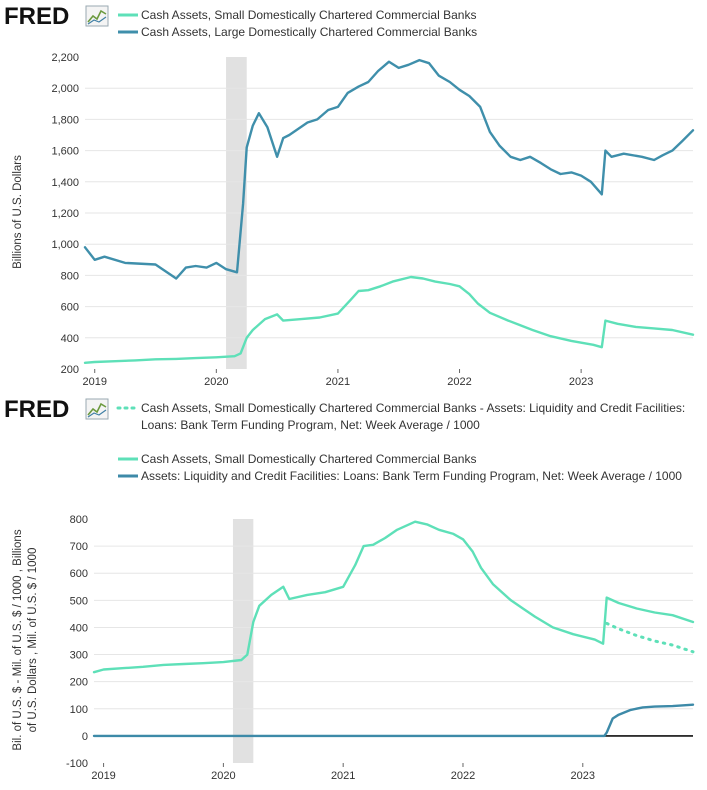 The height and width of the screenshot is (790, 707). What do you see at coordinates (65, 89) in the screenshot?
I see `y-tick-label: 2,000` at bounding box center [65, 89].